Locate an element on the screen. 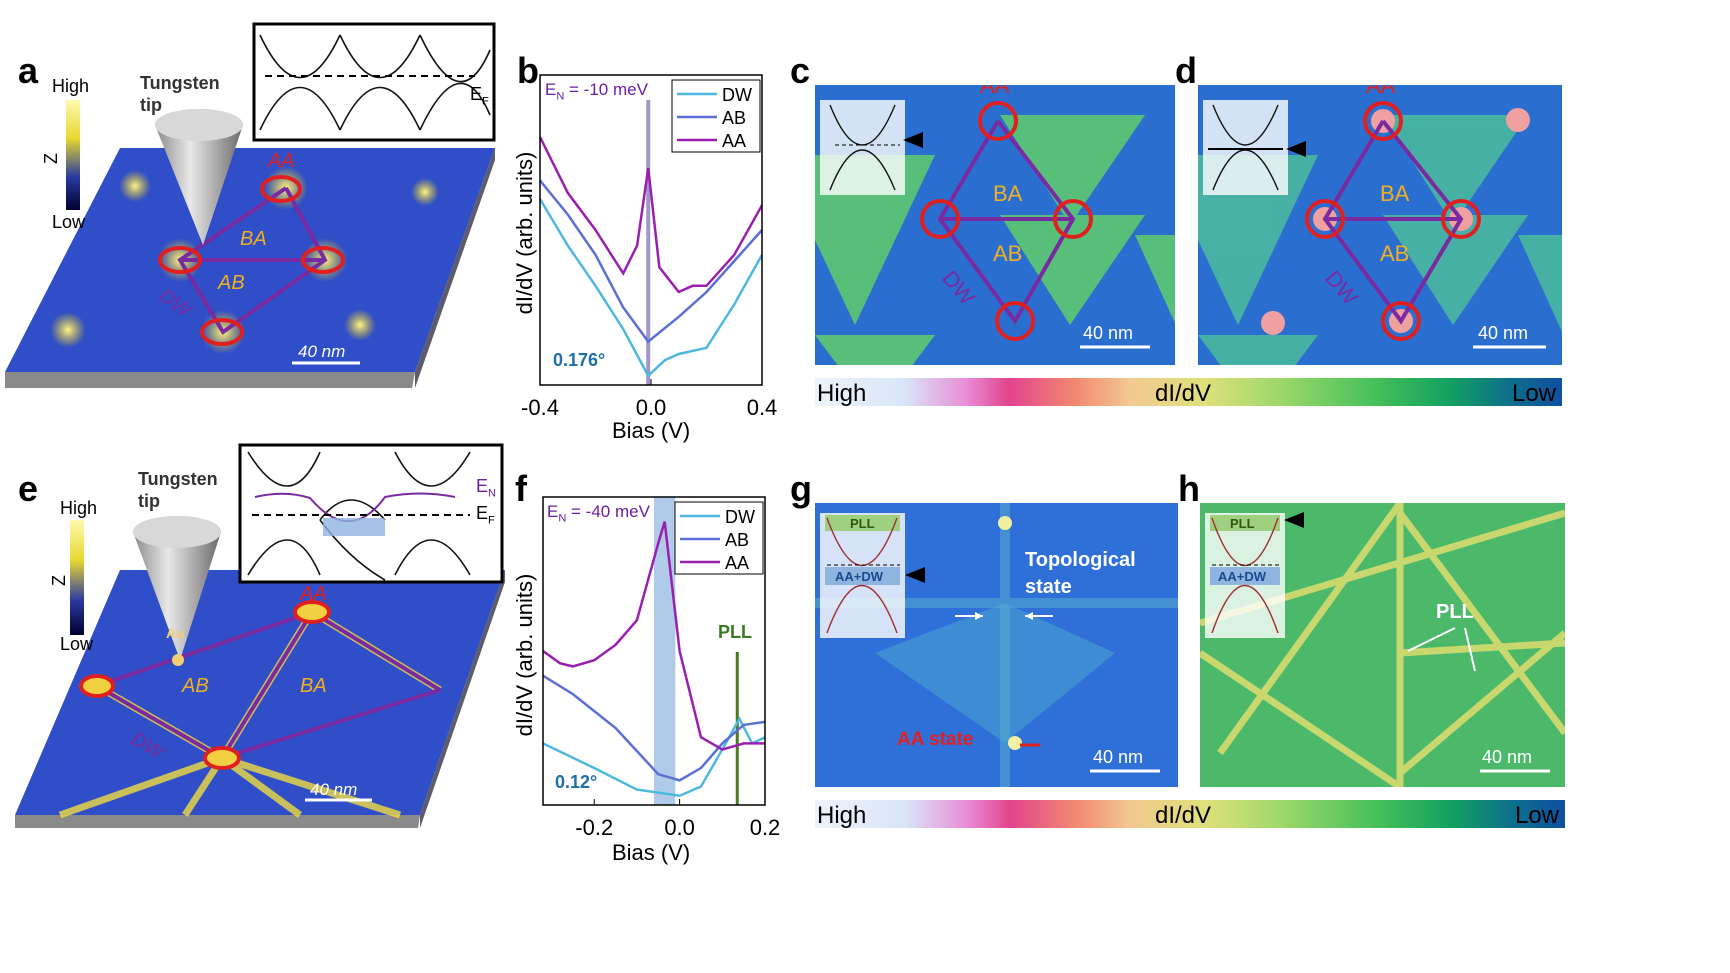 The image size is (1730, 973). panel-label-d: d is located at coordinates (1186, 70).